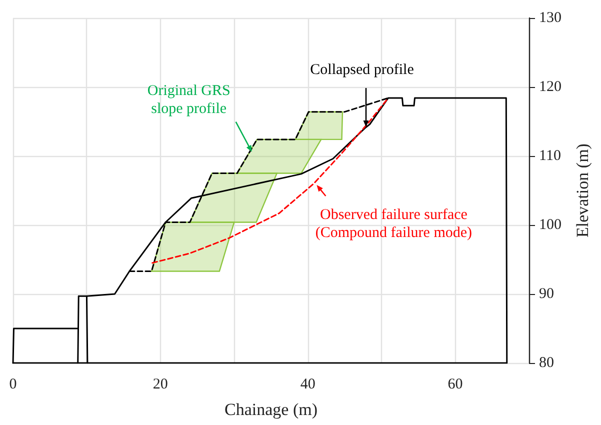 This screenshot has width=601, height=425. Describe the element at coordinates (188, 99) in the screenshot. I see `annotation: Original GRS slope profile` at that location.